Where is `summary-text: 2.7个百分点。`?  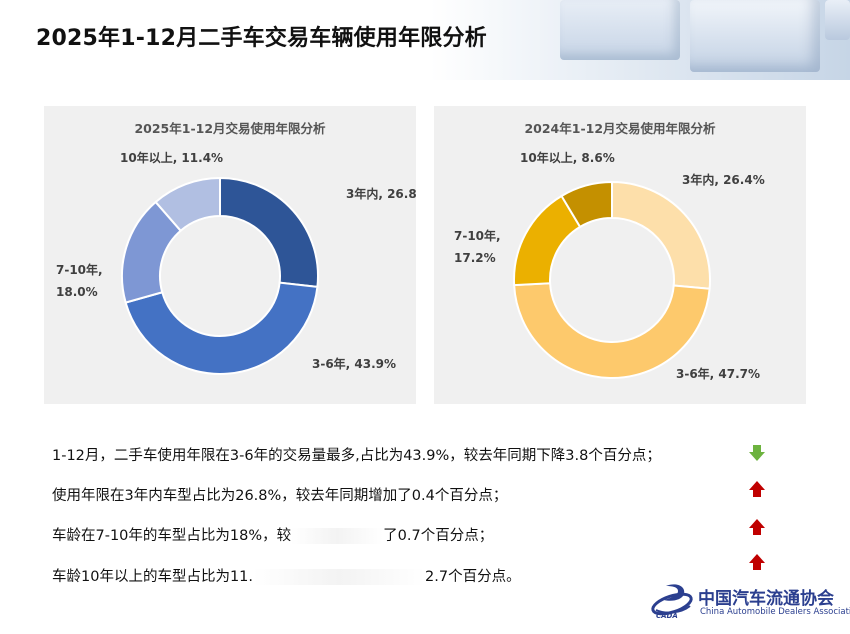
summary-text: 2.7个百分点。 is located at coordinates (473, 577).